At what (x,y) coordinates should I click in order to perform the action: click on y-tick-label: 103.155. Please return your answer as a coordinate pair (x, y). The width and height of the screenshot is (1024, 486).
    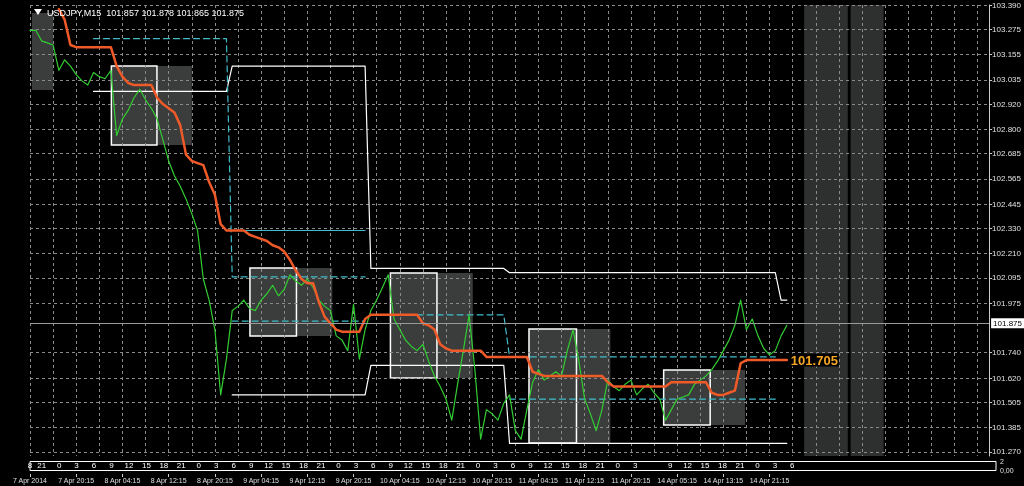
    Looking at the image, I should click on (1007, 55).